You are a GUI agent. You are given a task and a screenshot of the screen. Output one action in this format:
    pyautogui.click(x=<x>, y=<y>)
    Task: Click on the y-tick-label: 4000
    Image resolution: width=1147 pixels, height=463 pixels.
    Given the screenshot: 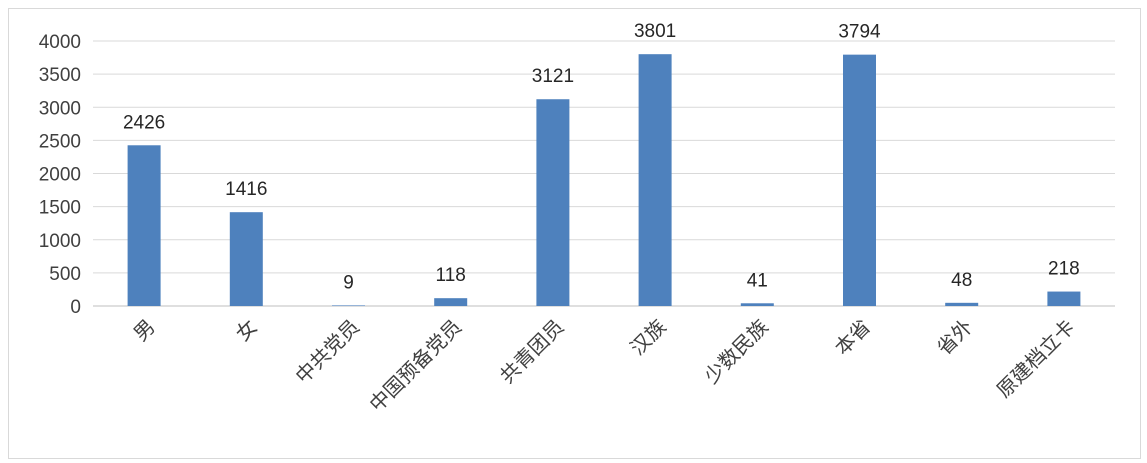 What is the action you would take?
    pyautogui.click(x=60, y=42)
    